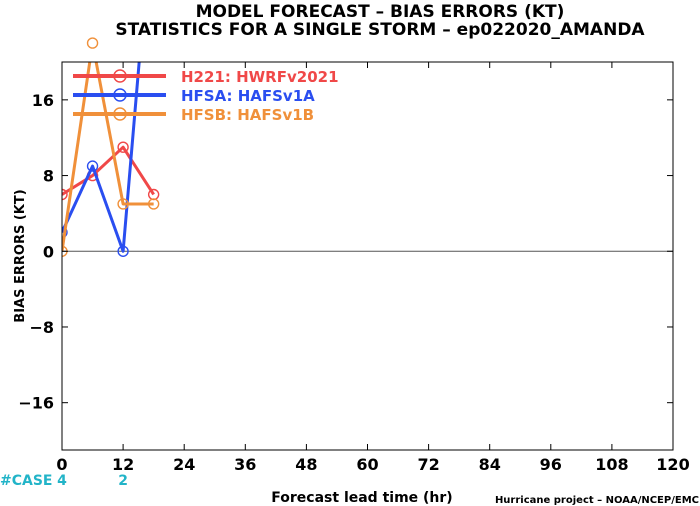 Image resolution: width=700 pixels, height=506 pixels. Describe the element at coordinates (672, 464) in the screenshot. I see `x-tick-label: 120` at that location.